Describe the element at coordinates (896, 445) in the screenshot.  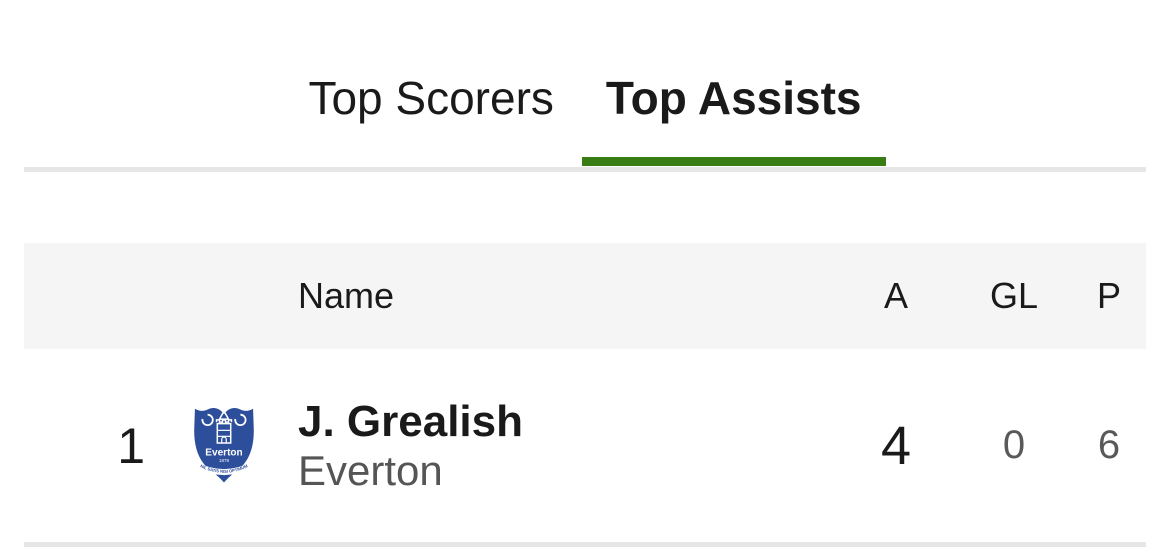
I see `stat-assists: 4` at that location.